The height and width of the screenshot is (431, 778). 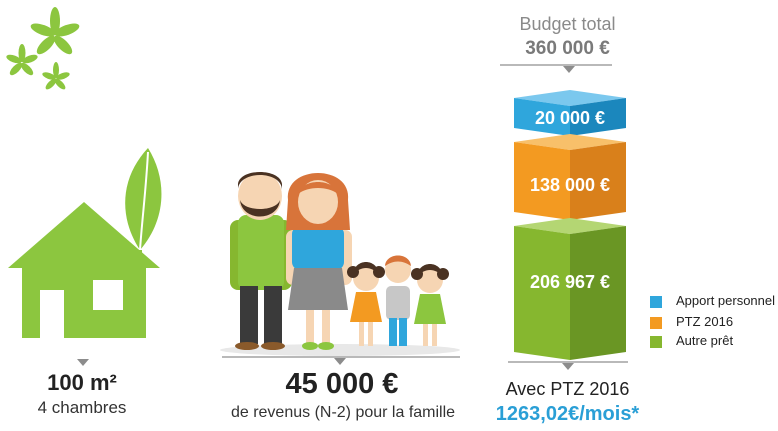 What do you see at coordinates (342, 384) in the screenshot?
I see `income-amount: 45 000 €` at bounding box center [342, 384].